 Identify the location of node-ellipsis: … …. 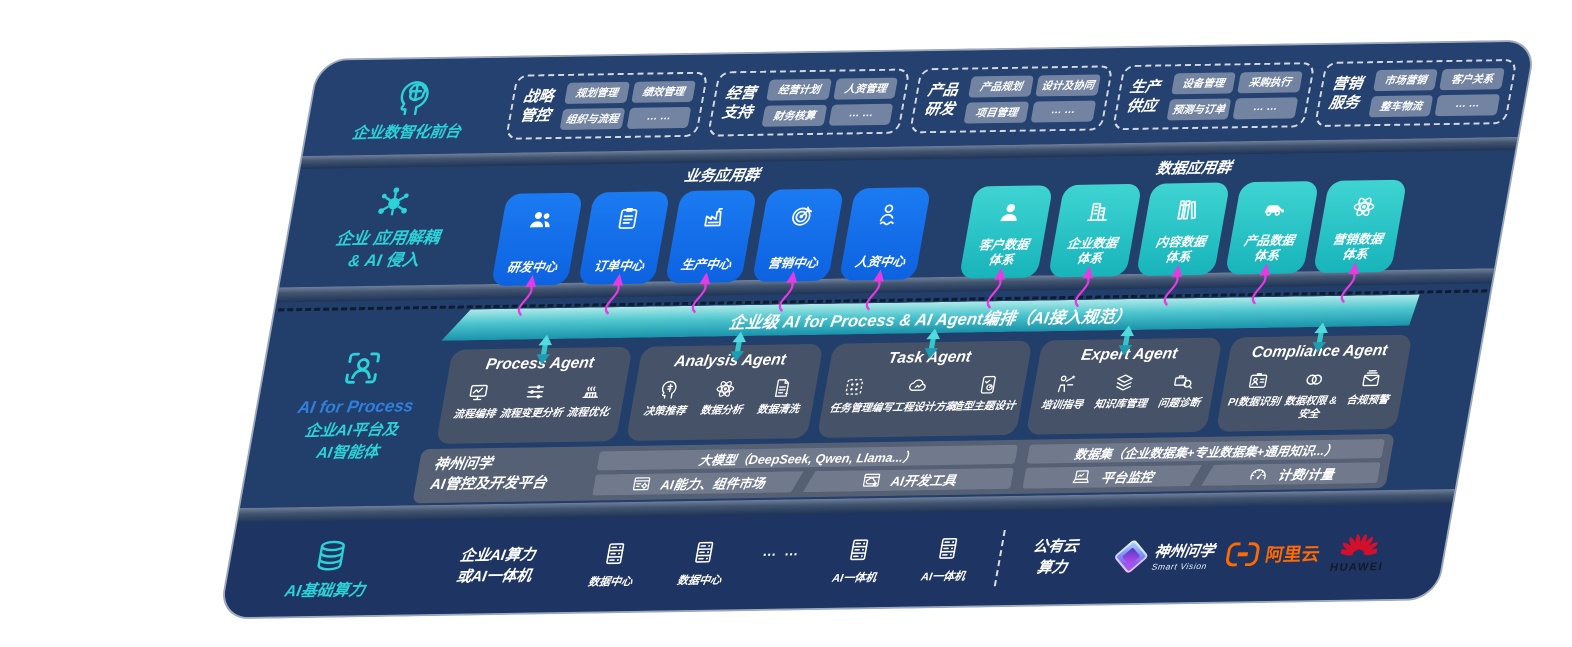
(782, 550).